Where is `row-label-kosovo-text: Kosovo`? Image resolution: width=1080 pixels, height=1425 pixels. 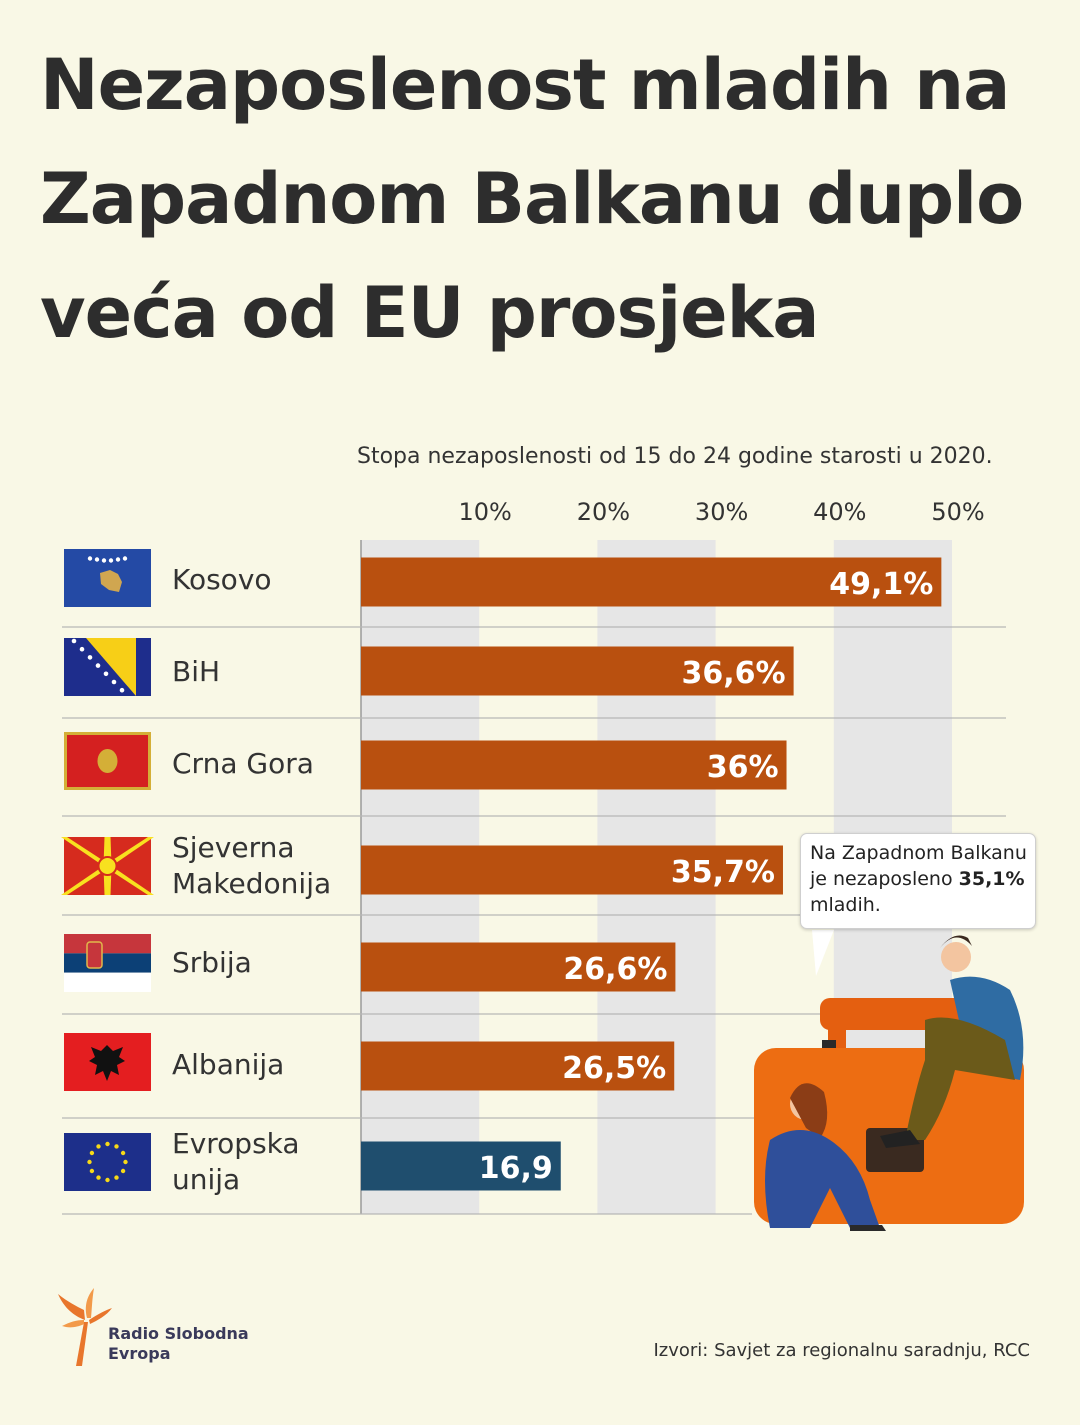 row-label-kosovo-text: Kosovo is located at coordinates (222, 579).